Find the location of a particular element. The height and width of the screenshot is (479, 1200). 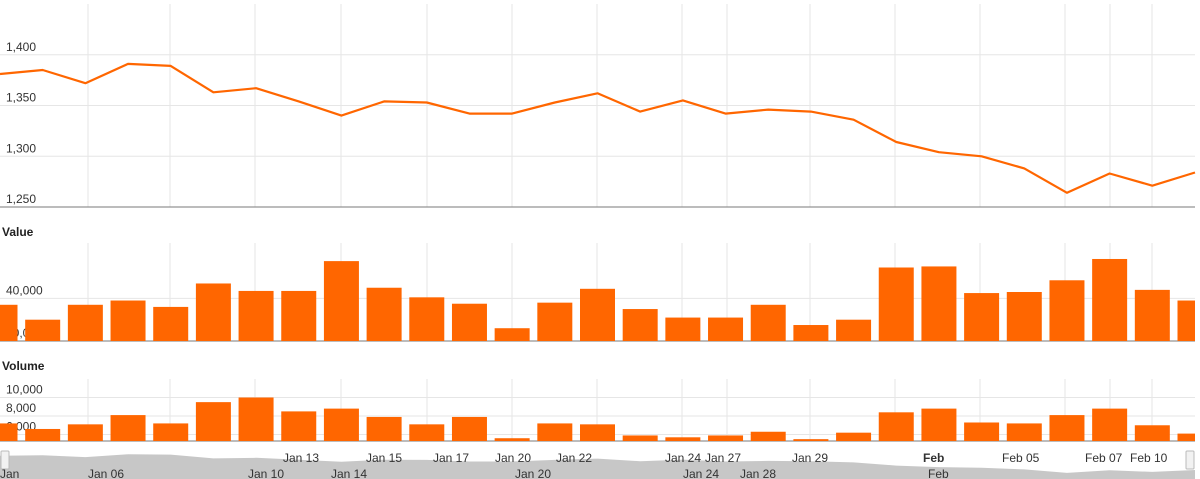

navigator-label: Jan 22 is located at coordinates (574, 458).